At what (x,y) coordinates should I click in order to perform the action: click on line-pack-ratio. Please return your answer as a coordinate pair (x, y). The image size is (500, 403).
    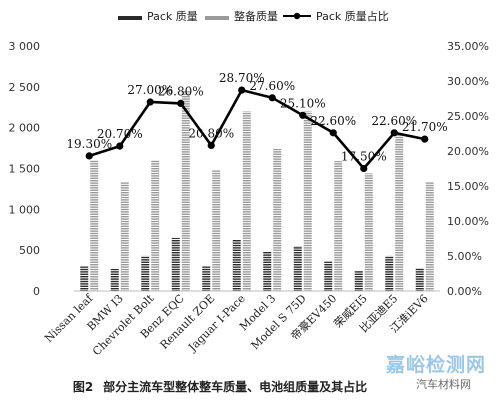
    Looking at the image, I should click on (257, 129).